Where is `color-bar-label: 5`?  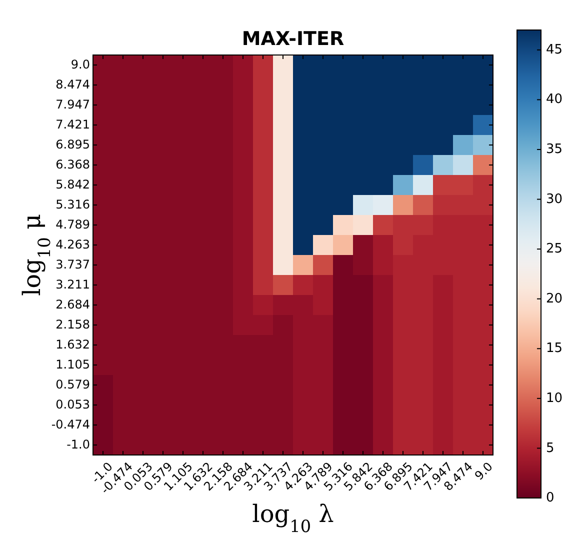
color-bar-label: 5 is located at coordinates (550, 448).